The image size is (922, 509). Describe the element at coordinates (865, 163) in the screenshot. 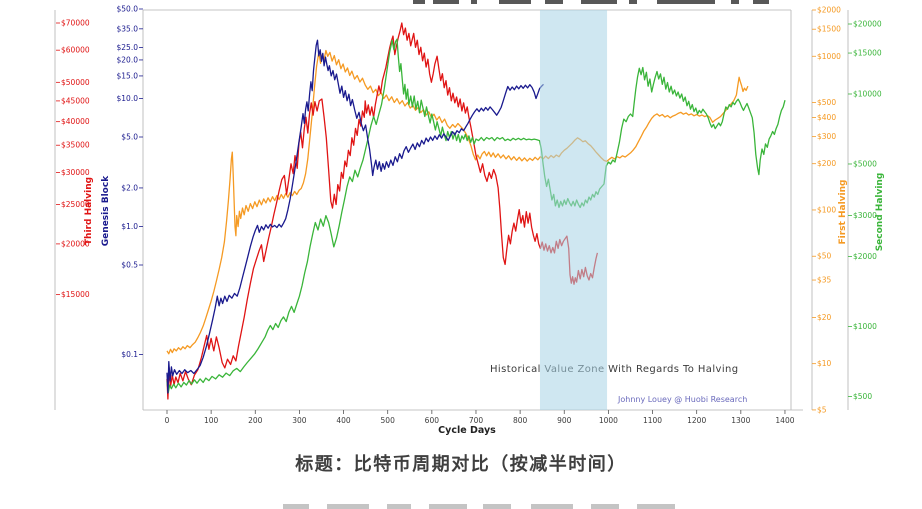

I see `y-tick-label: $5000` at that location.